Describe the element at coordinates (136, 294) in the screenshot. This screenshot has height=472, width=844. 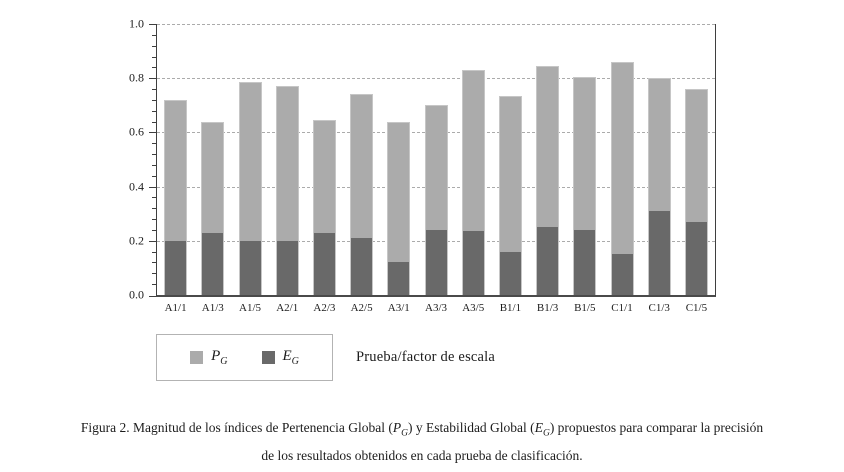
I see `y-tick-label: 0.0` at that location.